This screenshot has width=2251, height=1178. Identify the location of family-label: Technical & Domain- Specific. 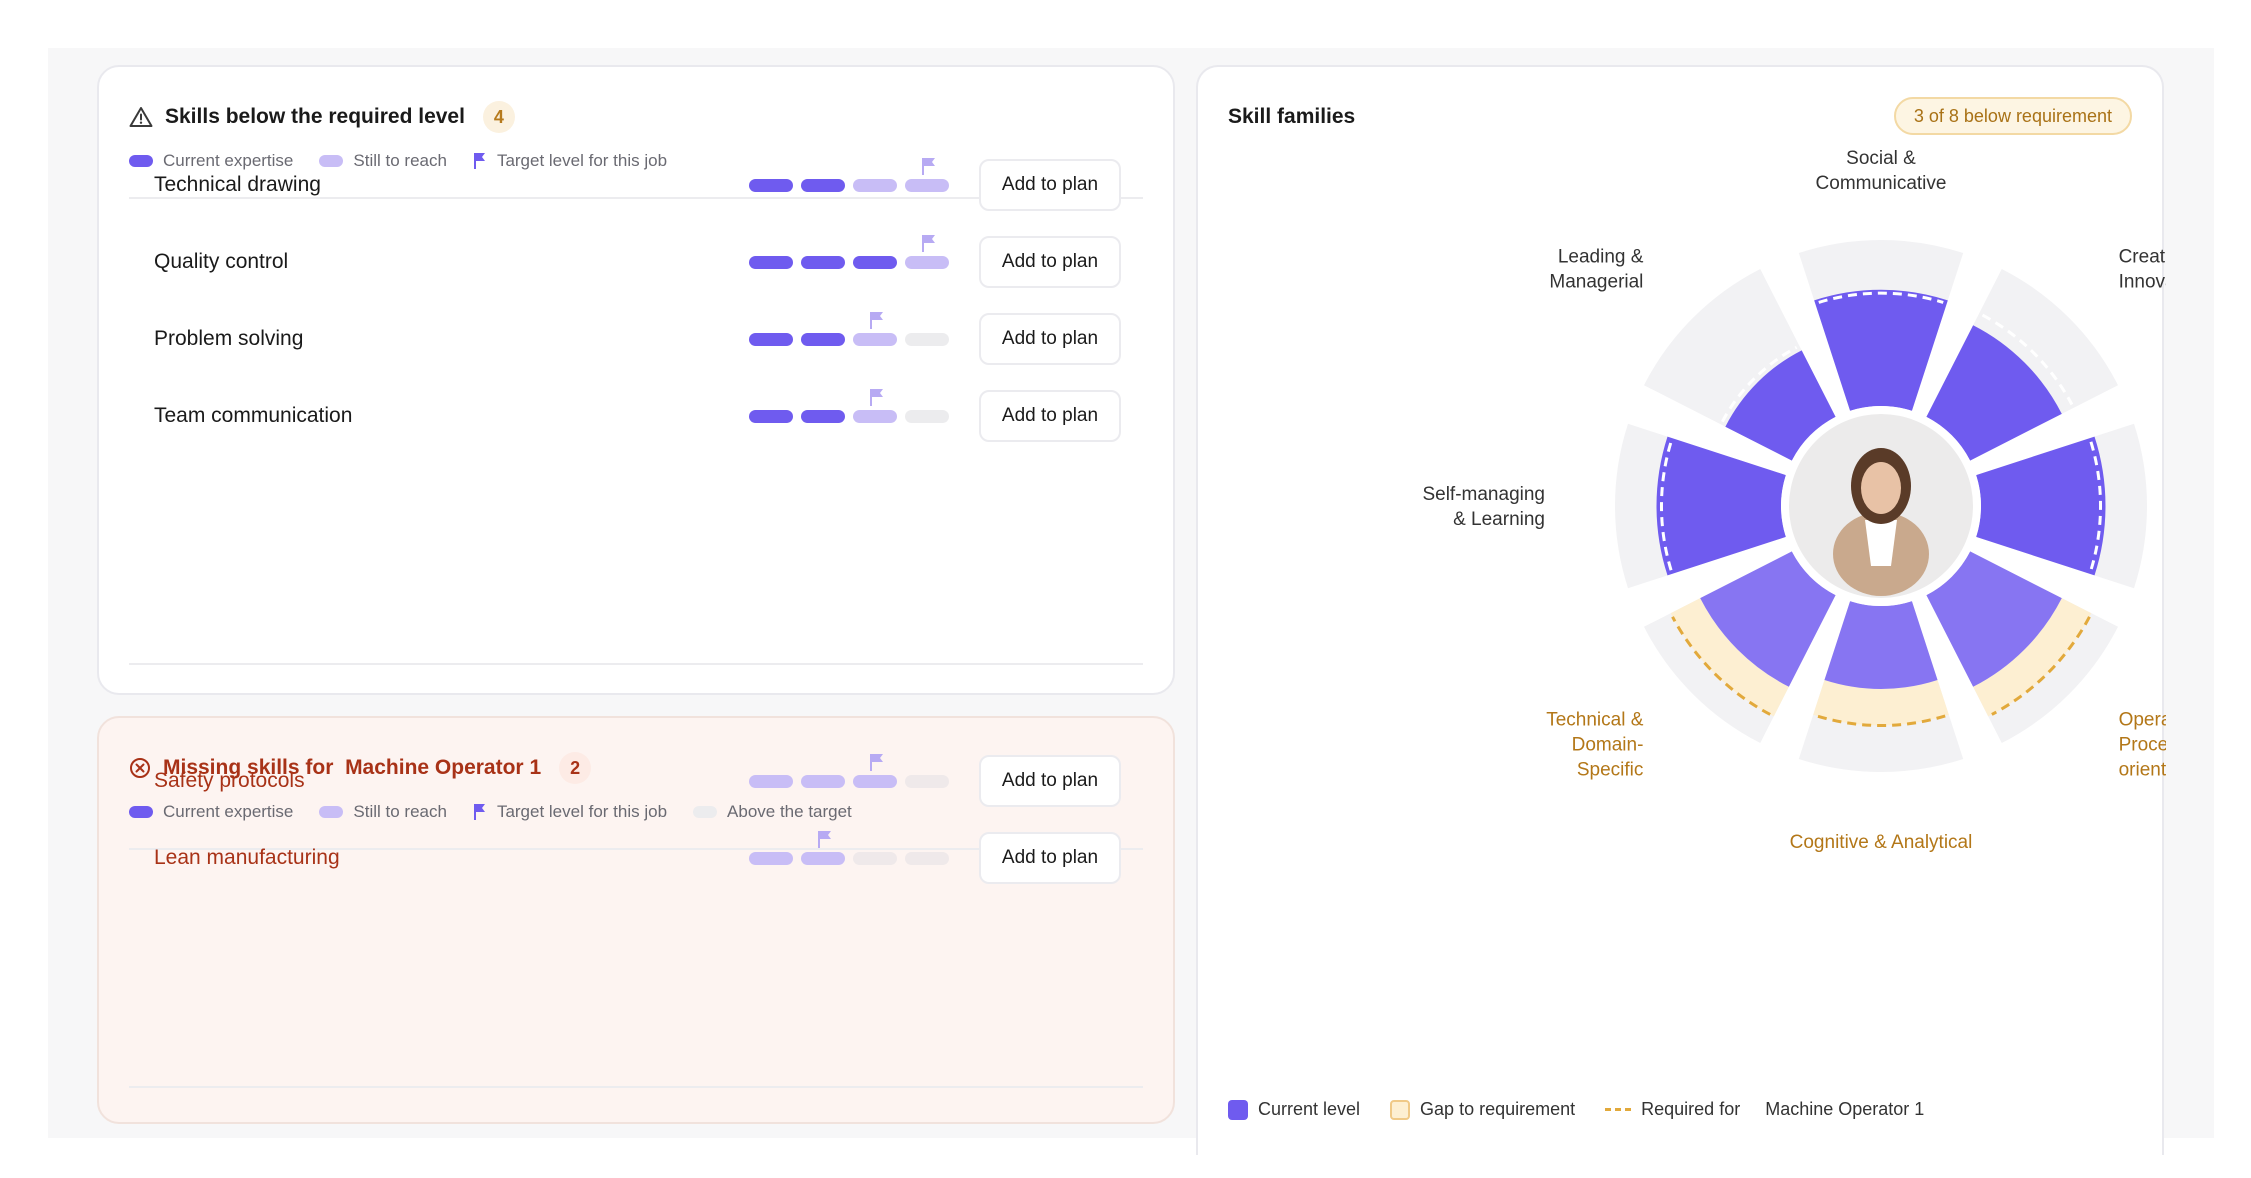
(1594, 745).